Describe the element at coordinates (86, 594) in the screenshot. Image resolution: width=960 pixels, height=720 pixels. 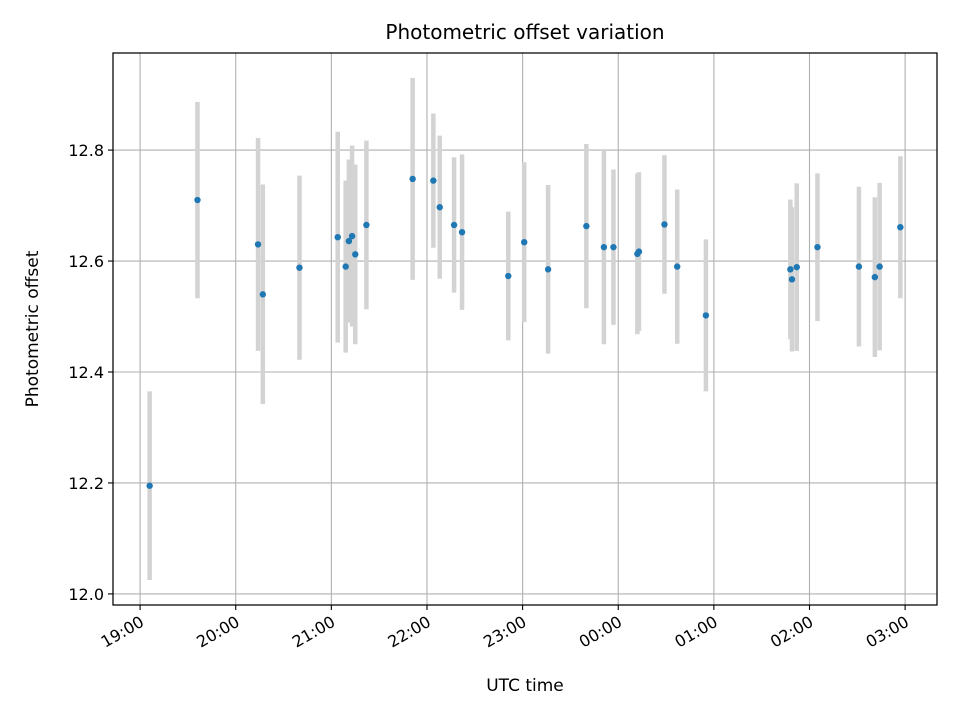
I see `y-tick-label: 12.0` at that location.